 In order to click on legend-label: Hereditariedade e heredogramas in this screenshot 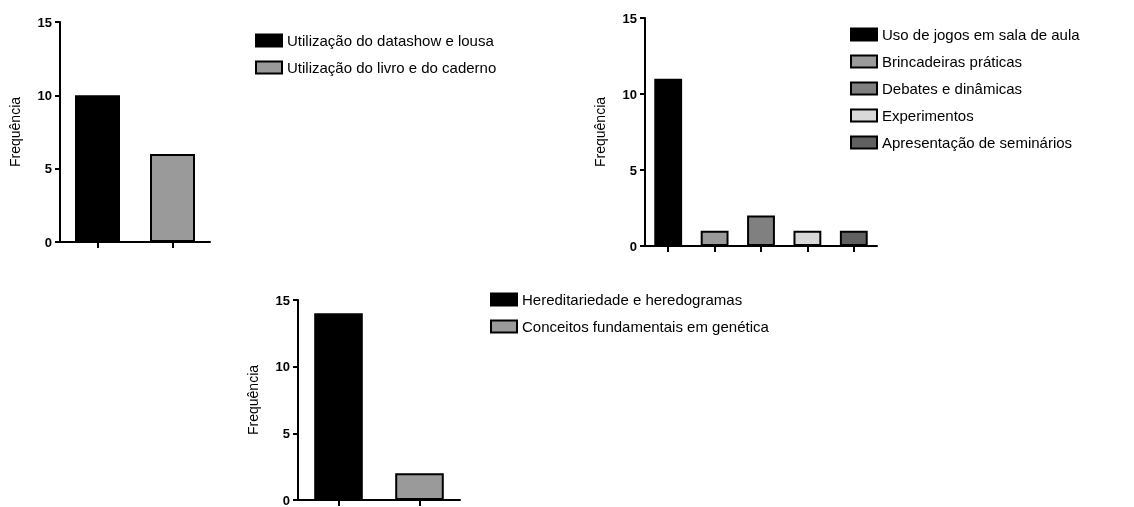, I will do `click(632, 299)`.